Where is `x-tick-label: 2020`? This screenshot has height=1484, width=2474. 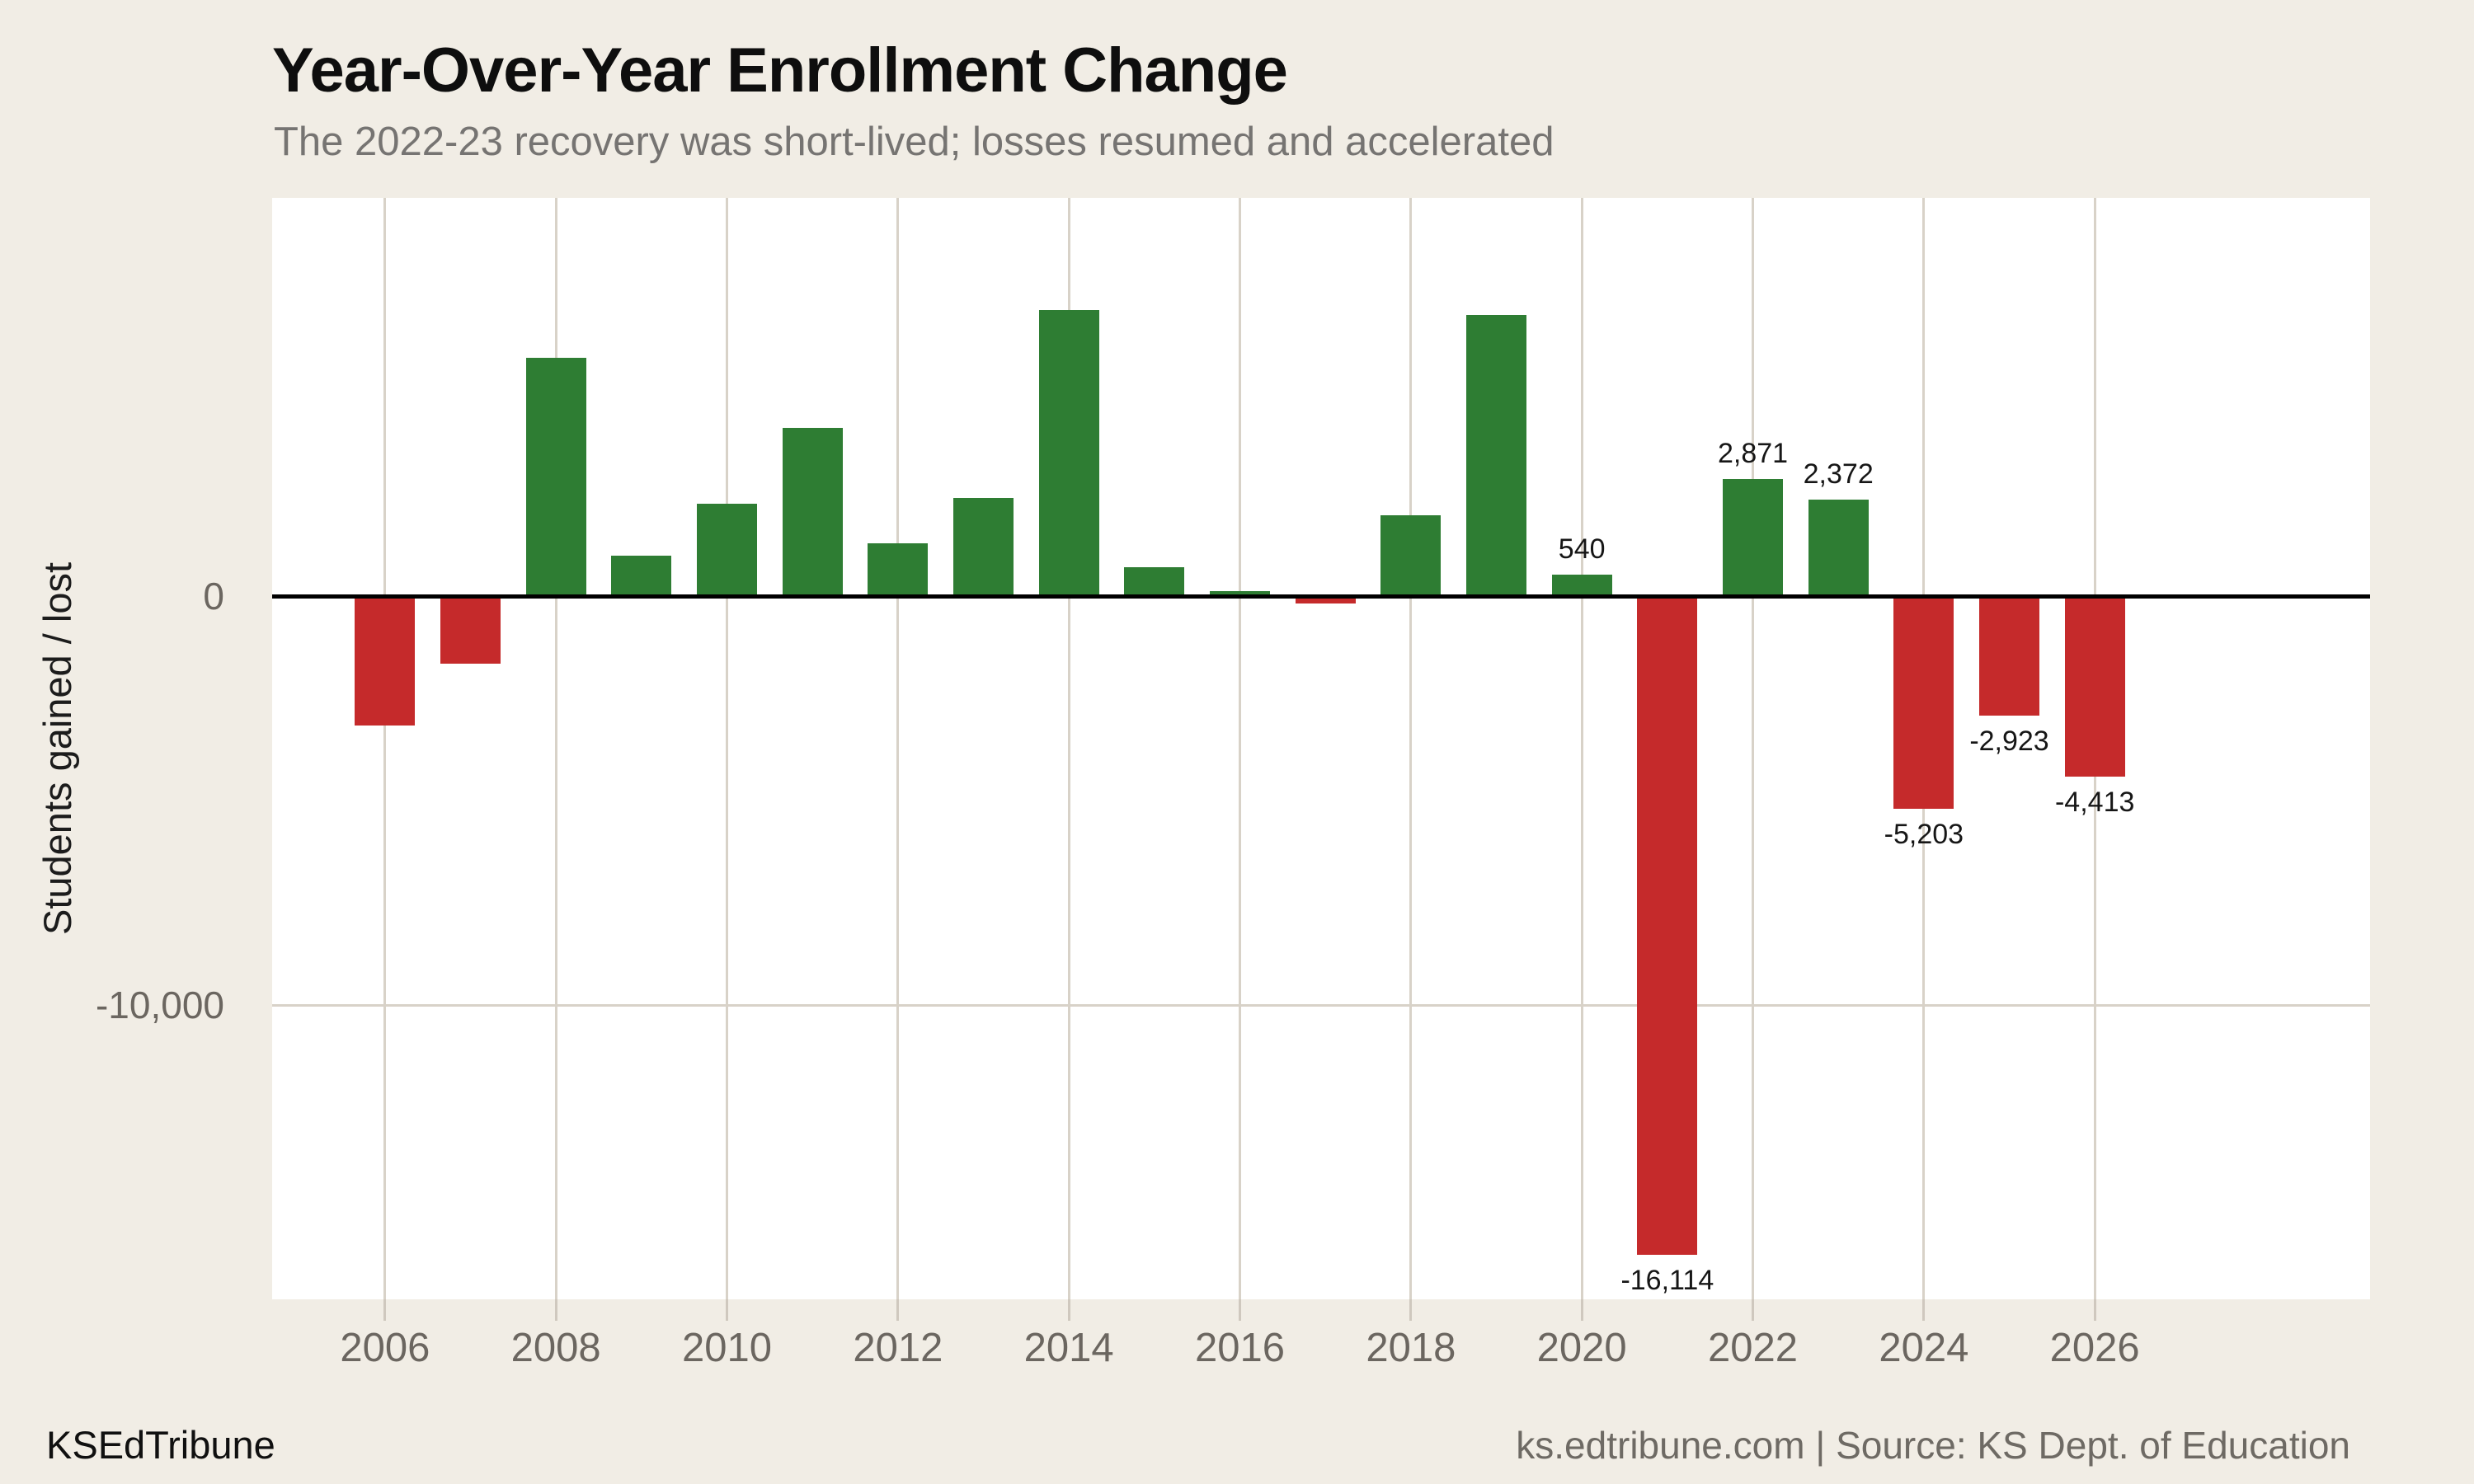
x-tick-label: 2020 is located at coordinates (1581, 1348).